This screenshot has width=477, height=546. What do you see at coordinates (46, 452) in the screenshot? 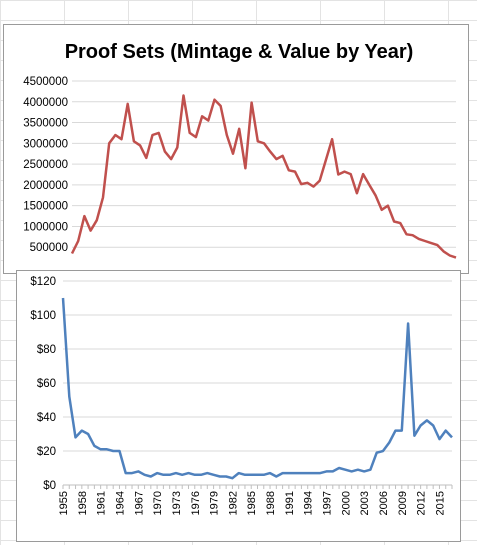
I see `y-tick-label: $20` at bounding box center [46, 452].